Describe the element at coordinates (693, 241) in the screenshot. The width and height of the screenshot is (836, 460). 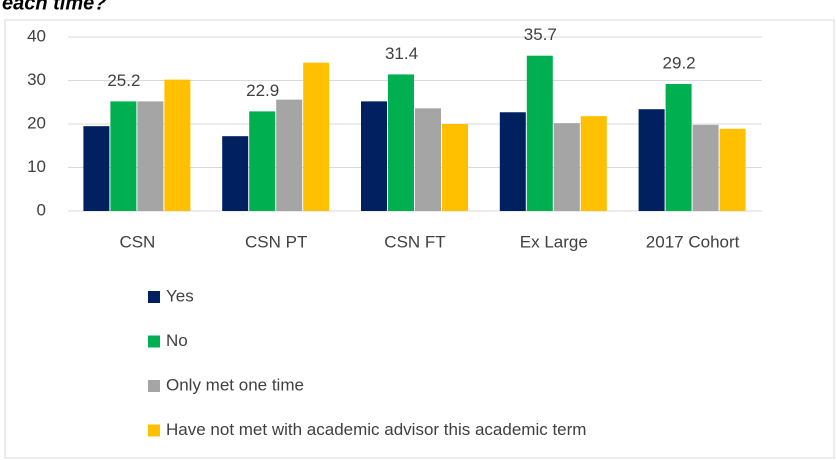
I see `x-tick-label: 2017 Cohort` at that location.